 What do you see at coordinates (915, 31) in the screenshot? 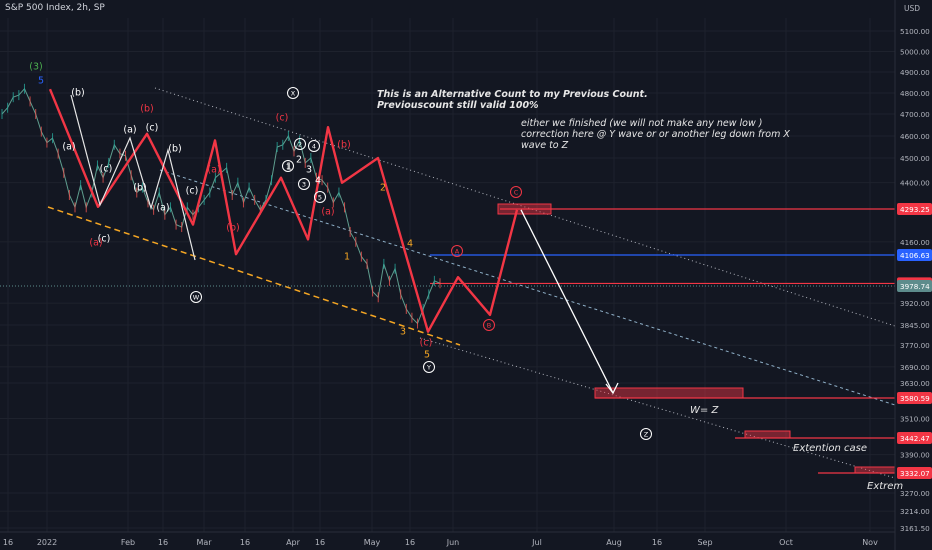
I see `price-tick-label: 5100.00` at bounding box center [915, 31].